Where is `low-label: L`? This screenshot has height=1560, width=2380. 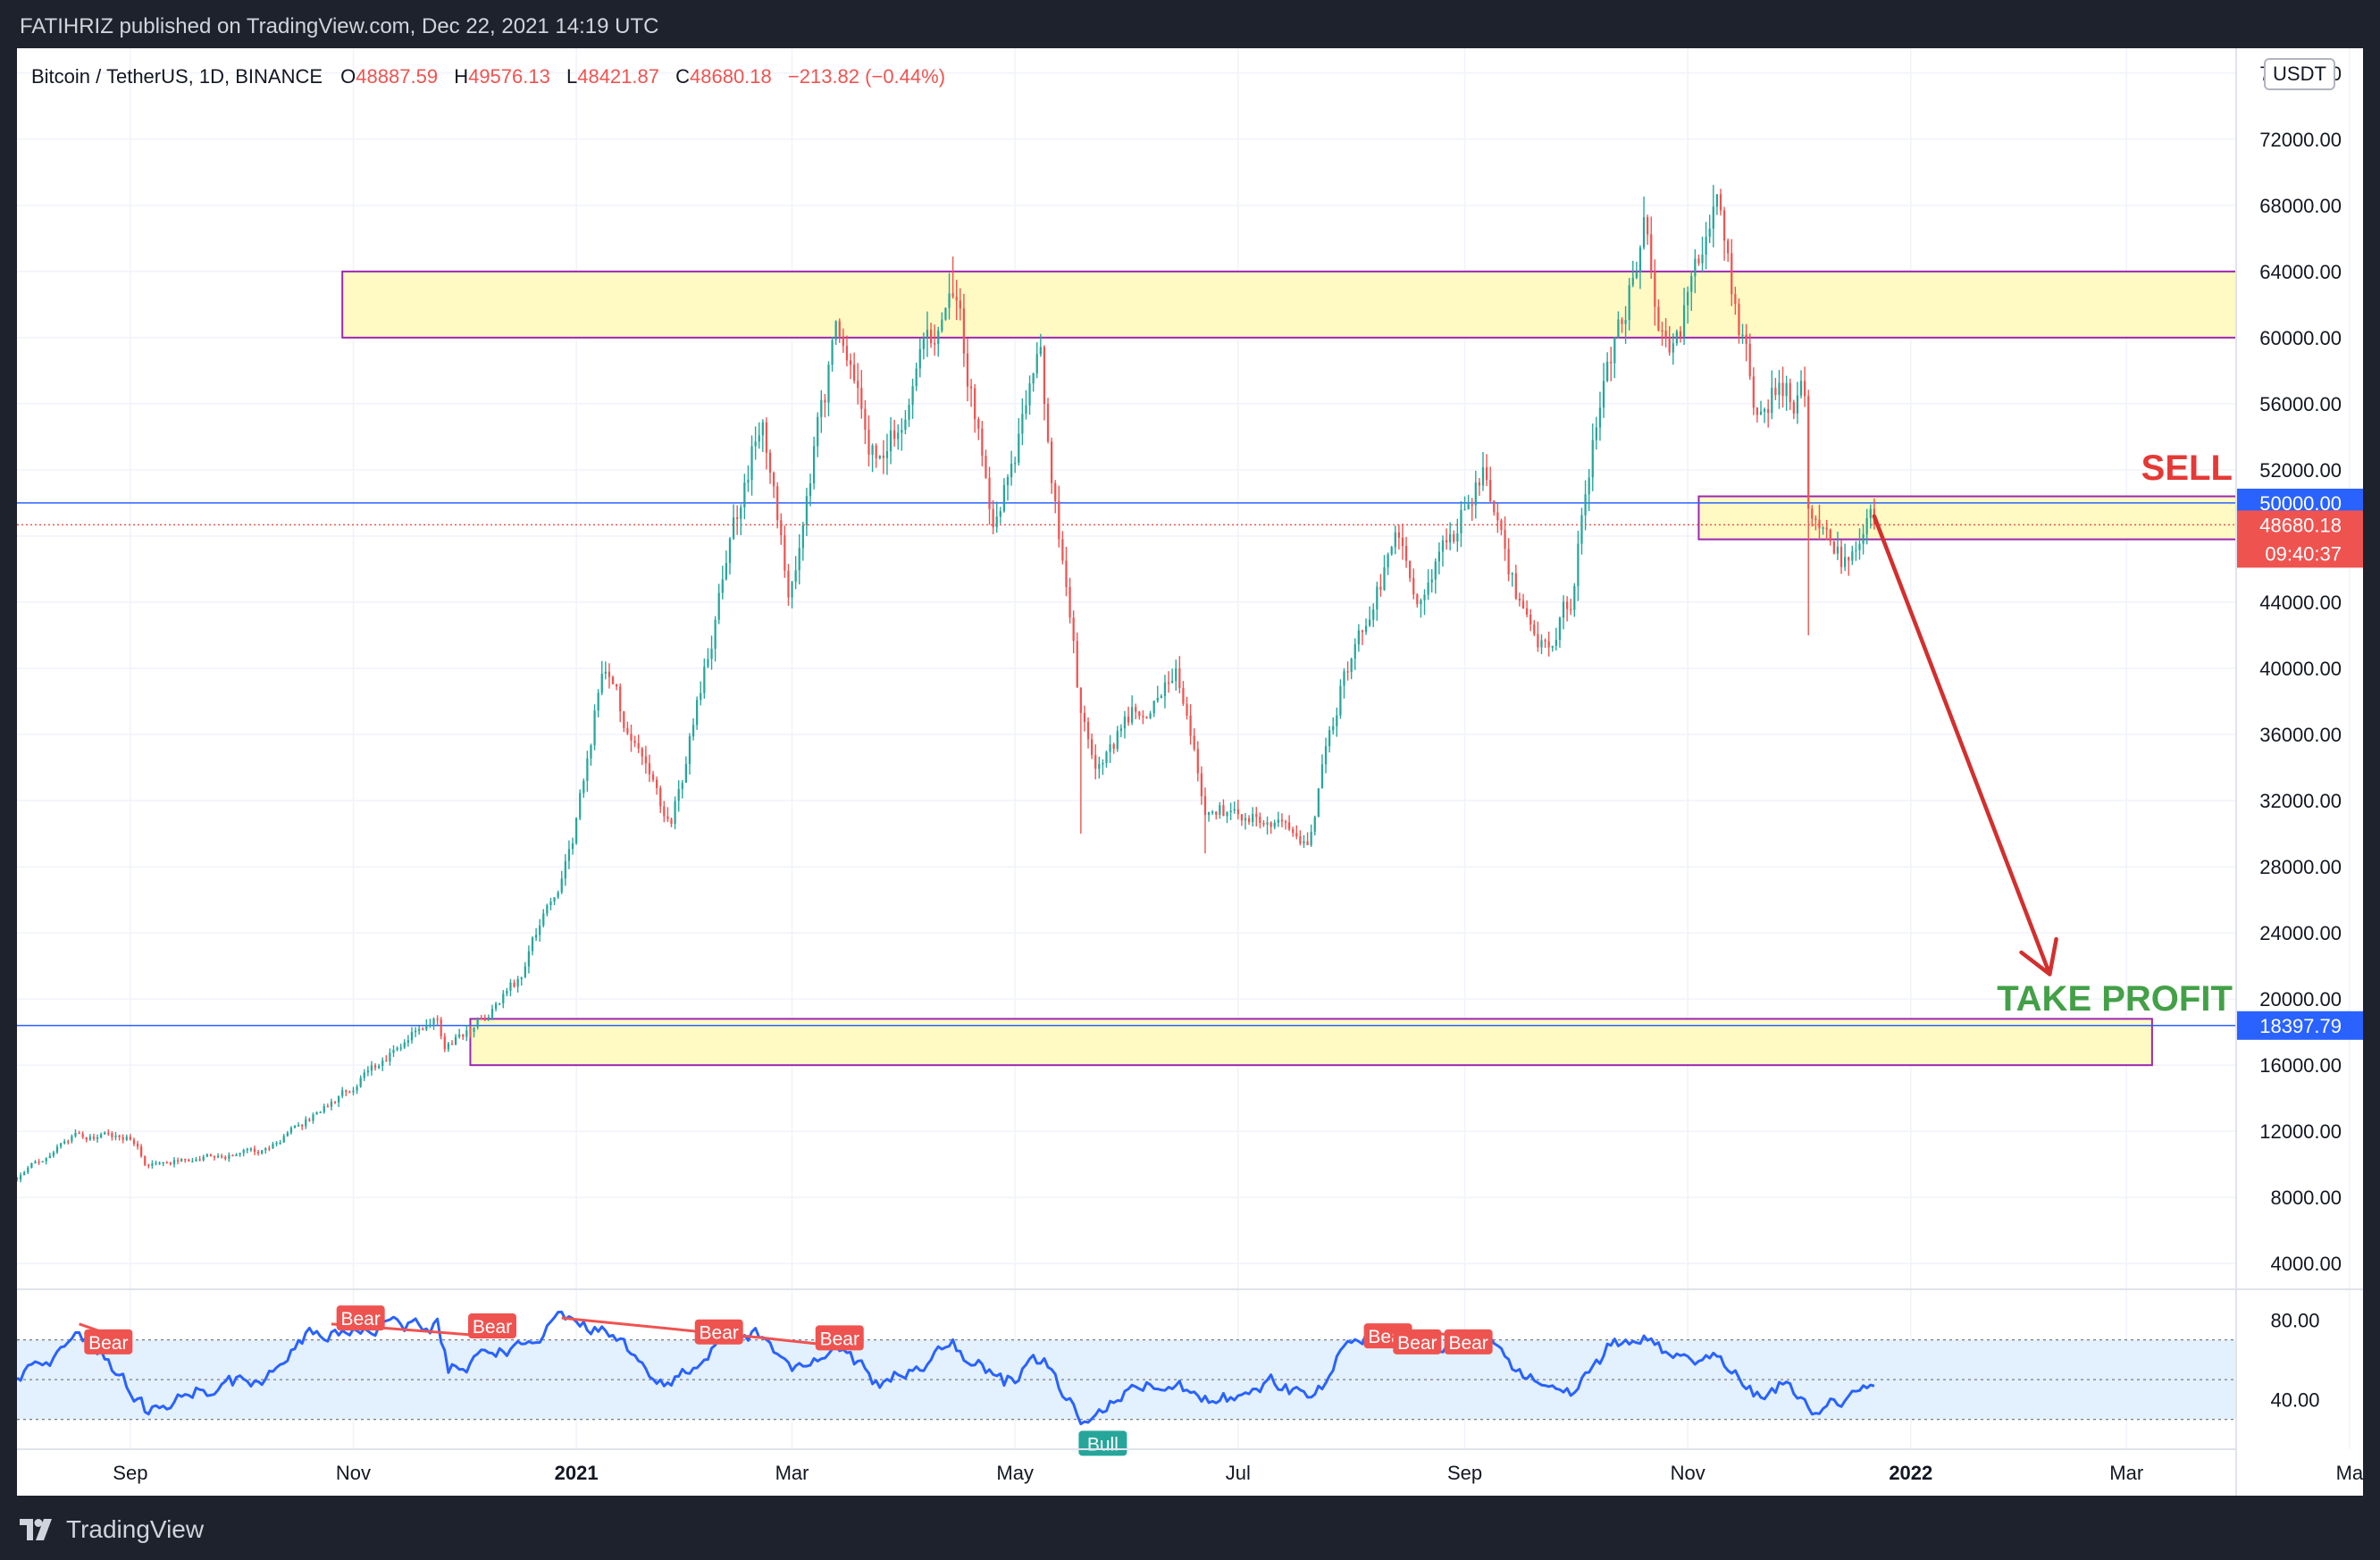 low-label: L is located at coordinates (571, 76).